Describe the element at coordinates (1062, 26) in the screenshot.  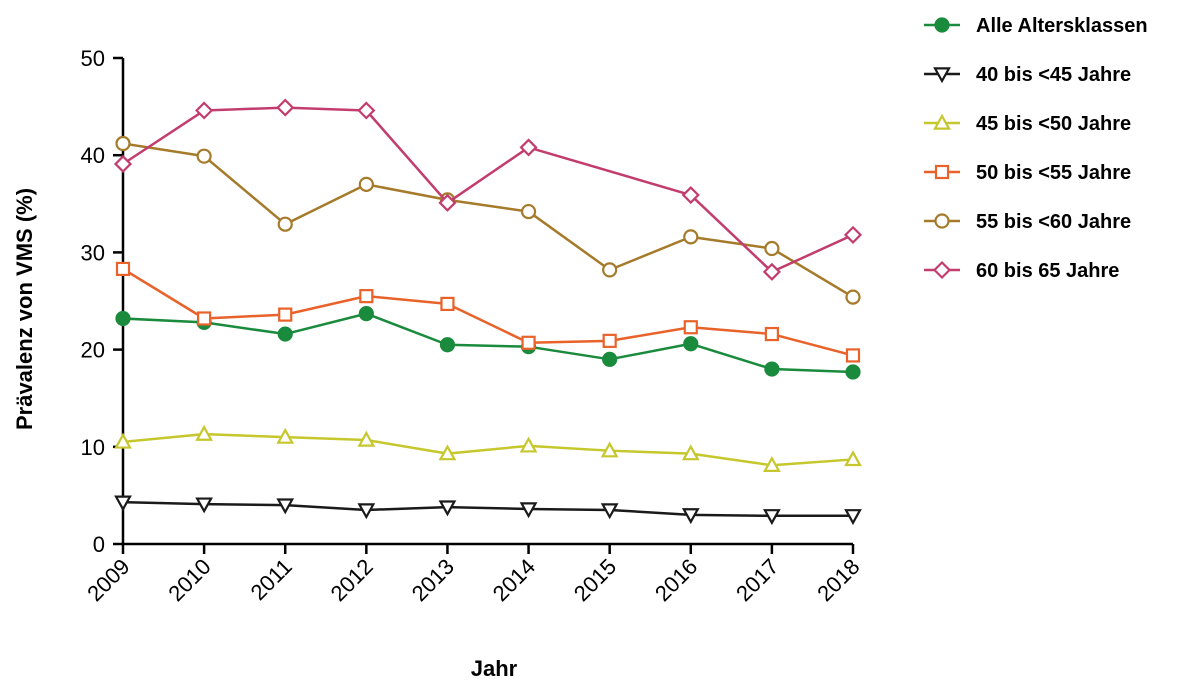
I see `legend-label: Alle Altersklassen` at that location.